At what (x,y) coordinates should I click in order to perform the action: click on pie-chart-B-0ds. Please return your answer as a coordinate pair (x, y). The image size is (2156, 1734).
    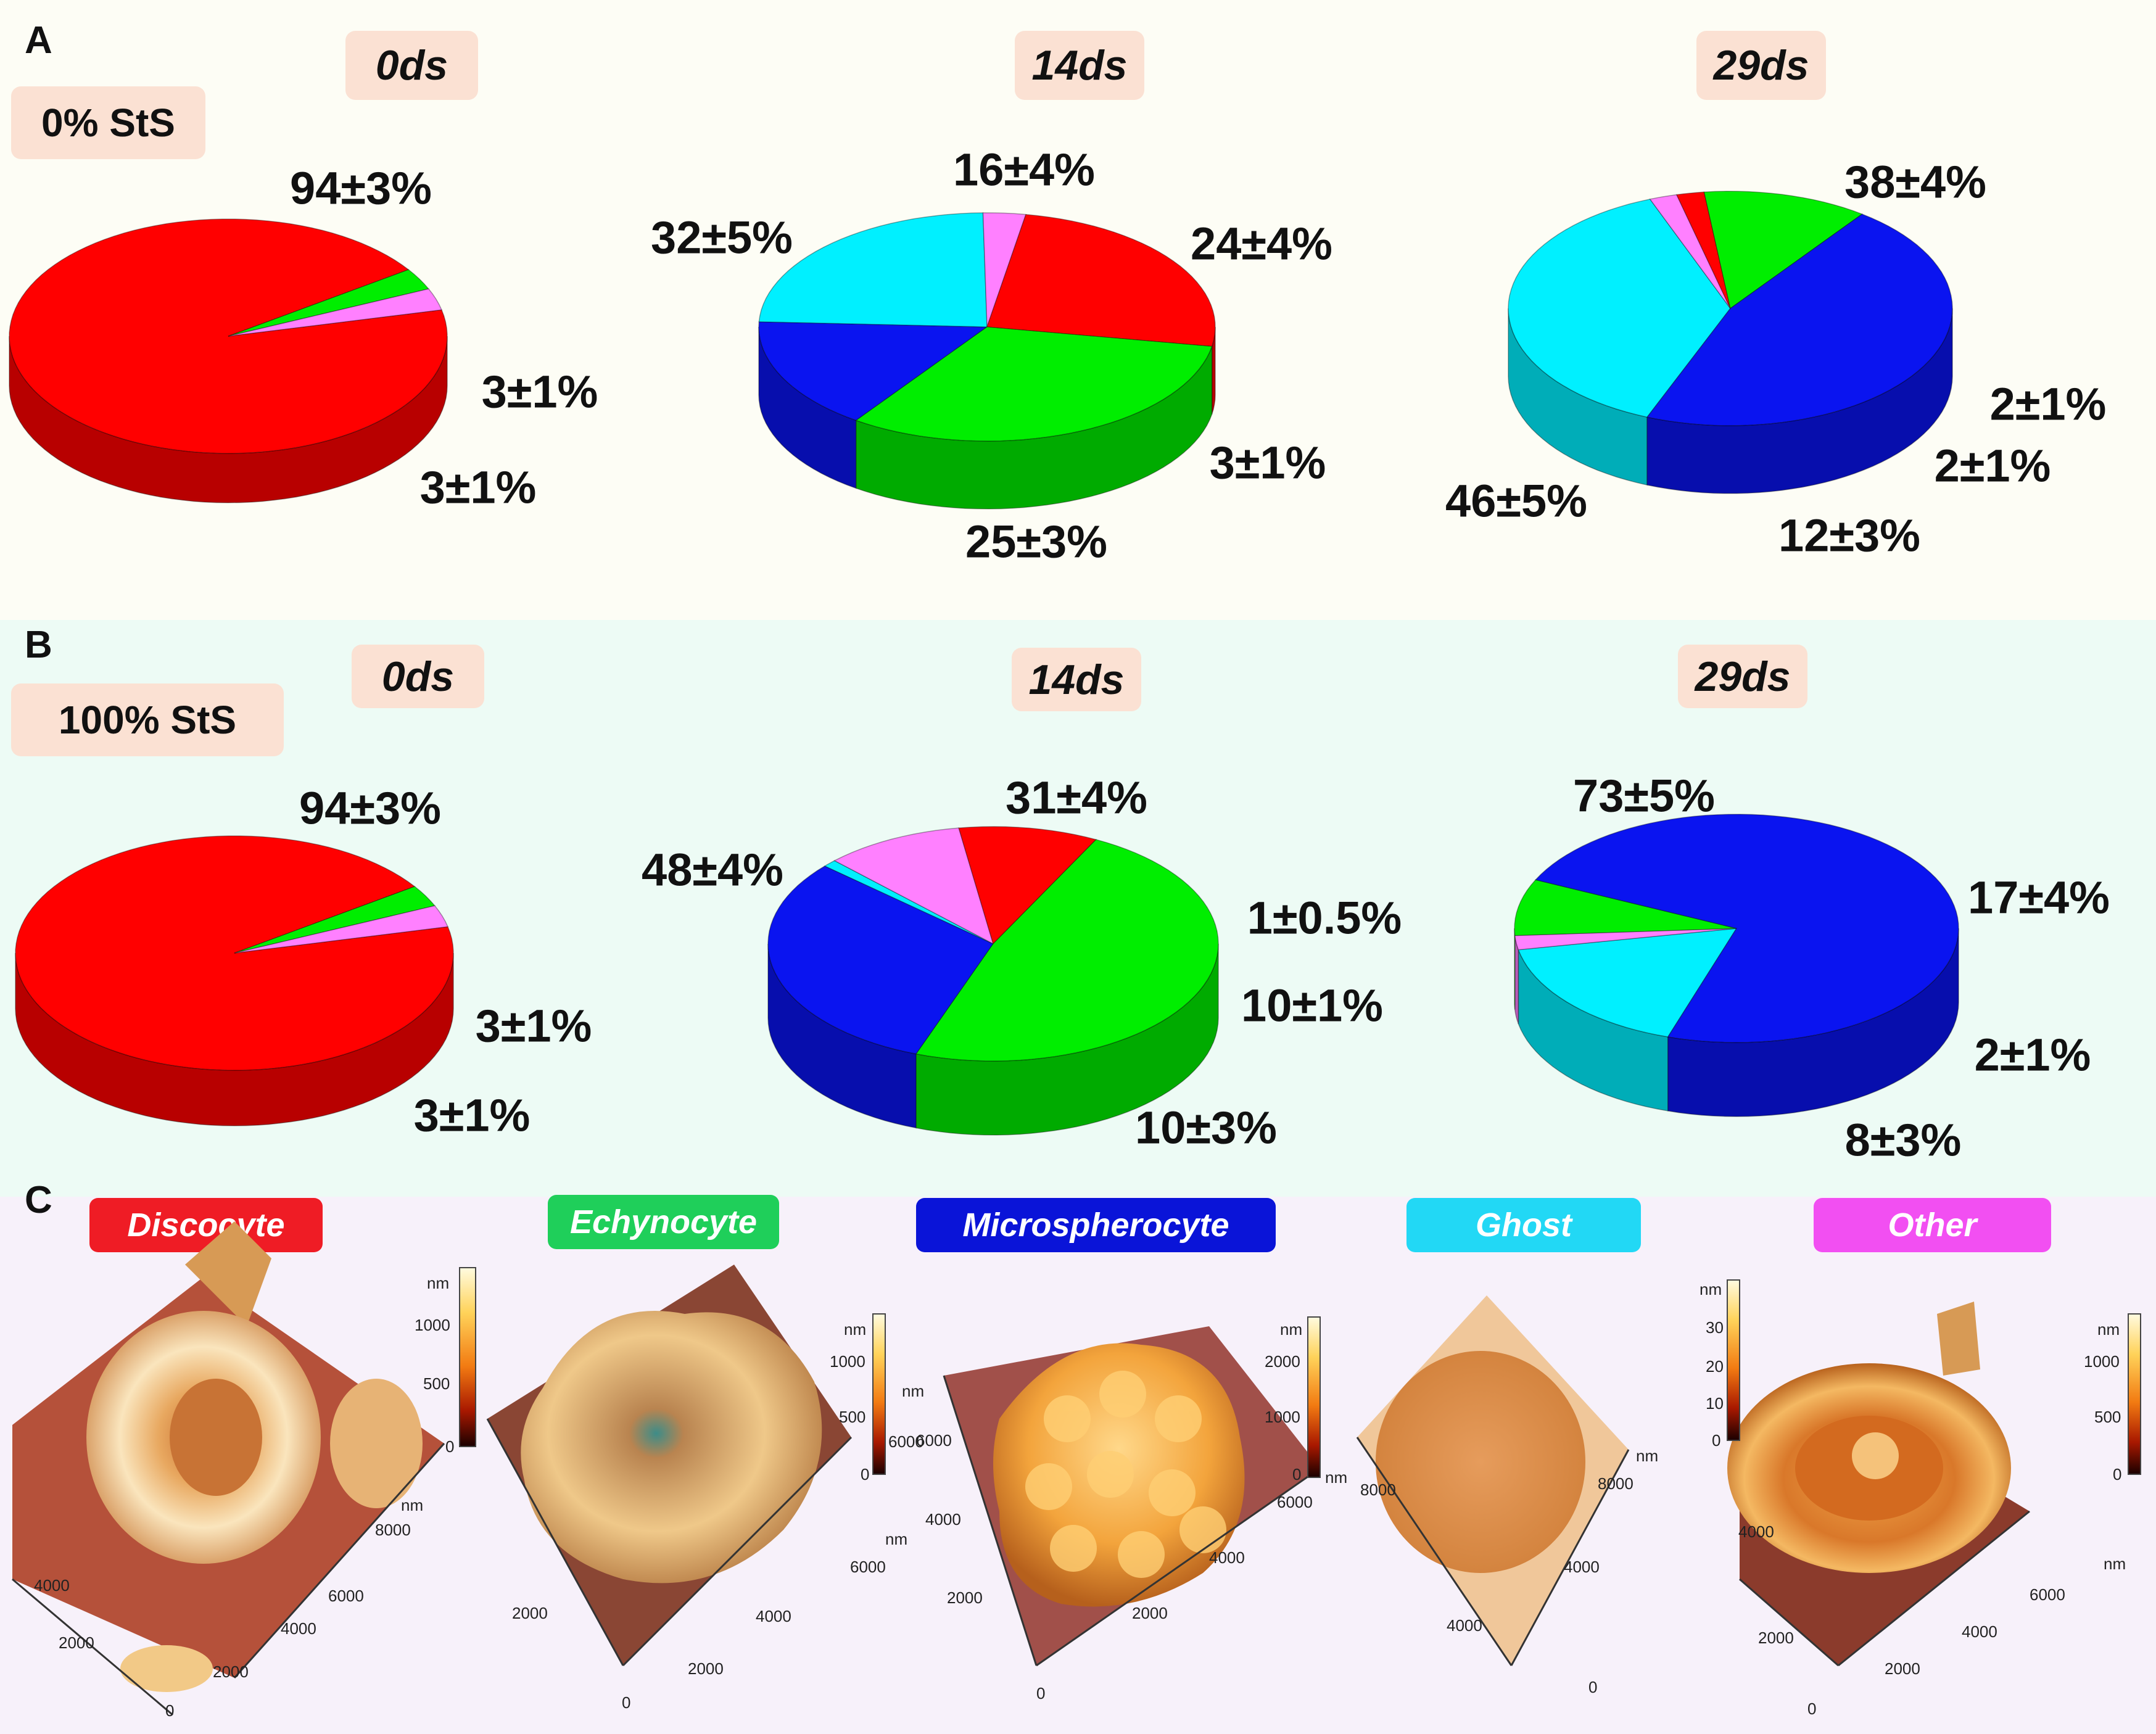
    Looking at the image, I should click on (235, 980).